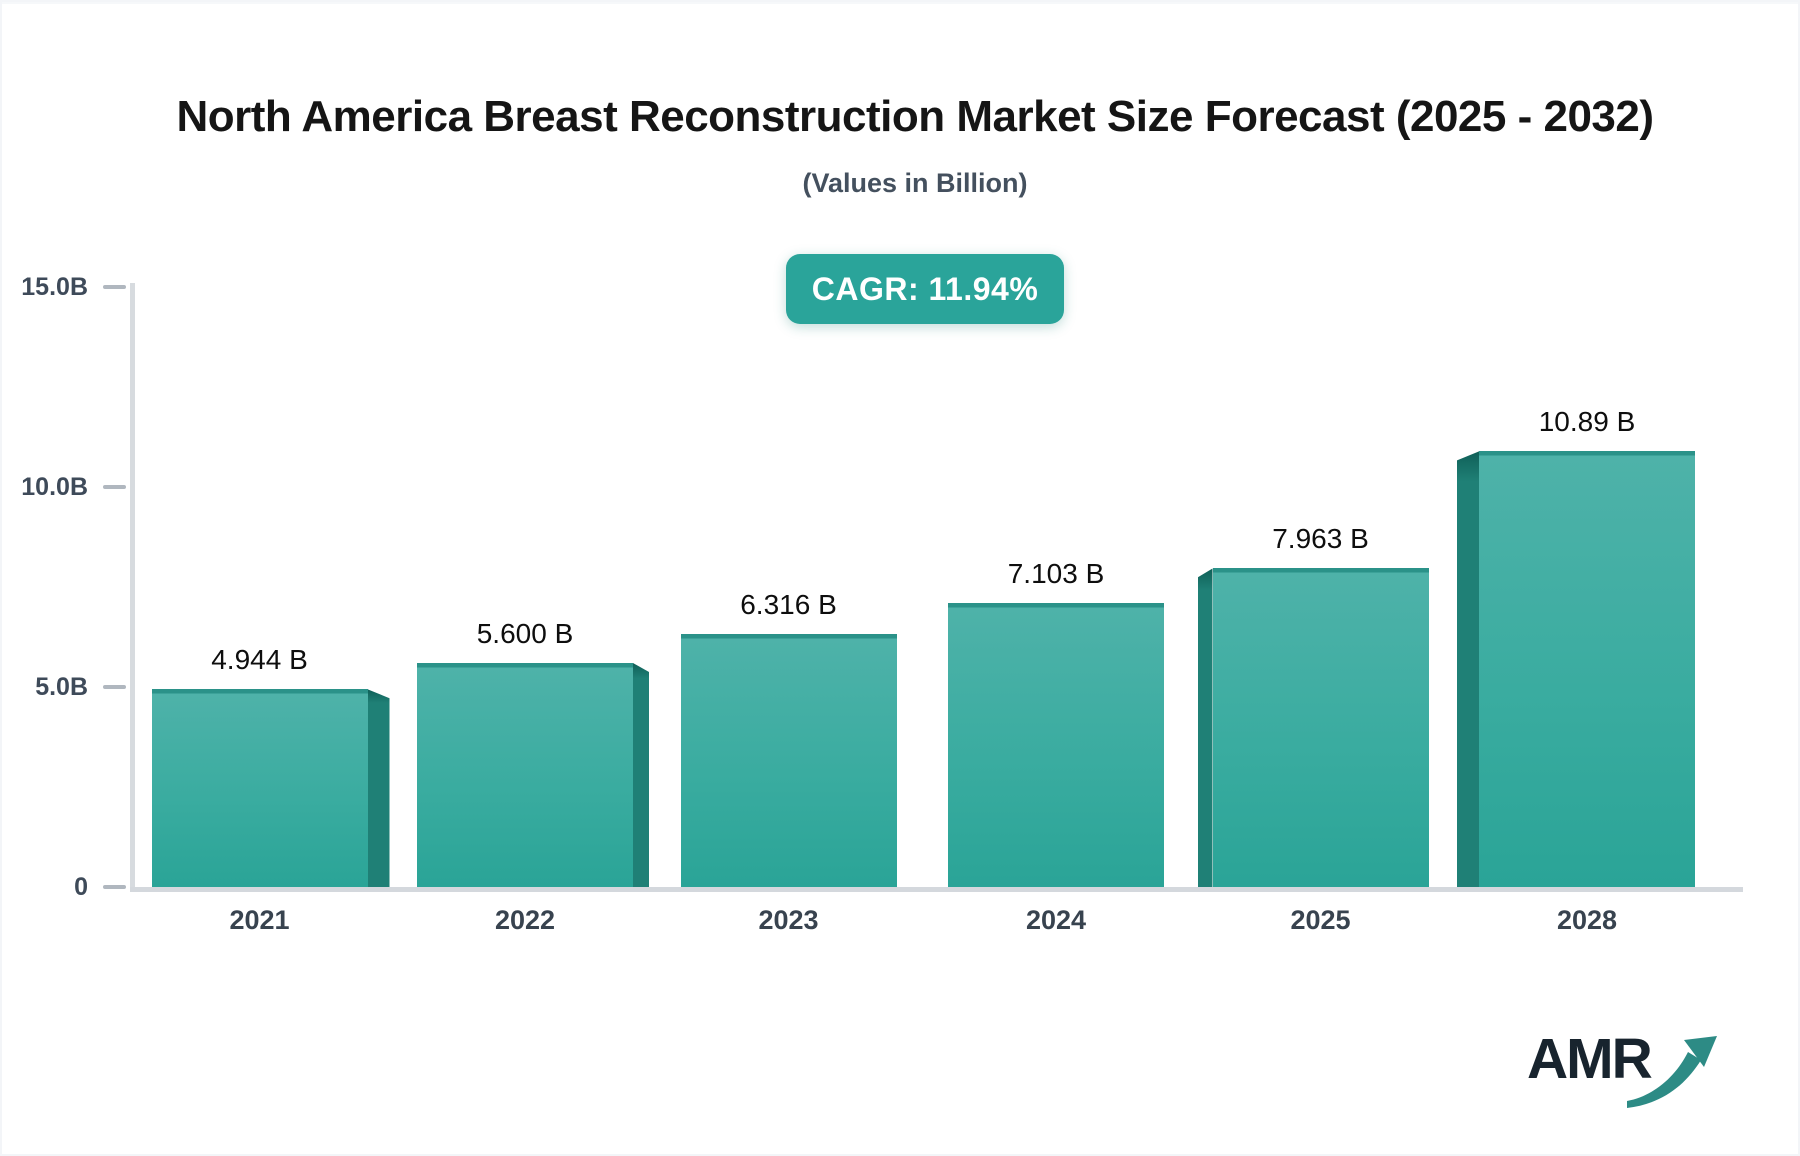 This screenshot has height=1156, width=1800. What do you see at coordinates (1320, 920) in the screenshot?
I see `x-axis-label-2025: 2025` at bounding box center [1320, 920].